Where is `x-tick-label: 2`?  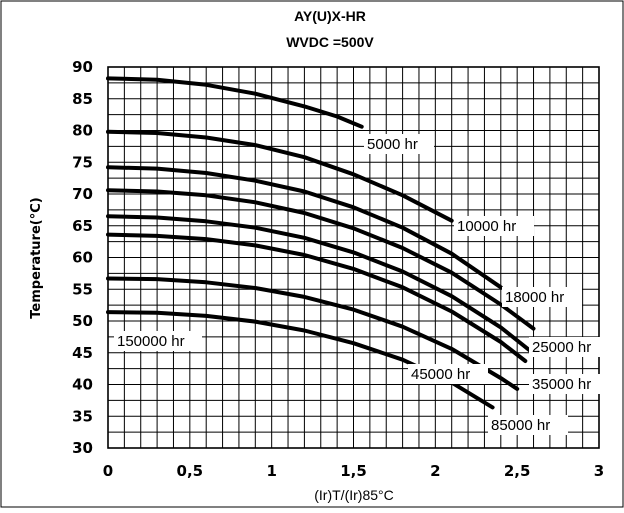
x-tick-label: 2 is located at coordinates (435, 471).